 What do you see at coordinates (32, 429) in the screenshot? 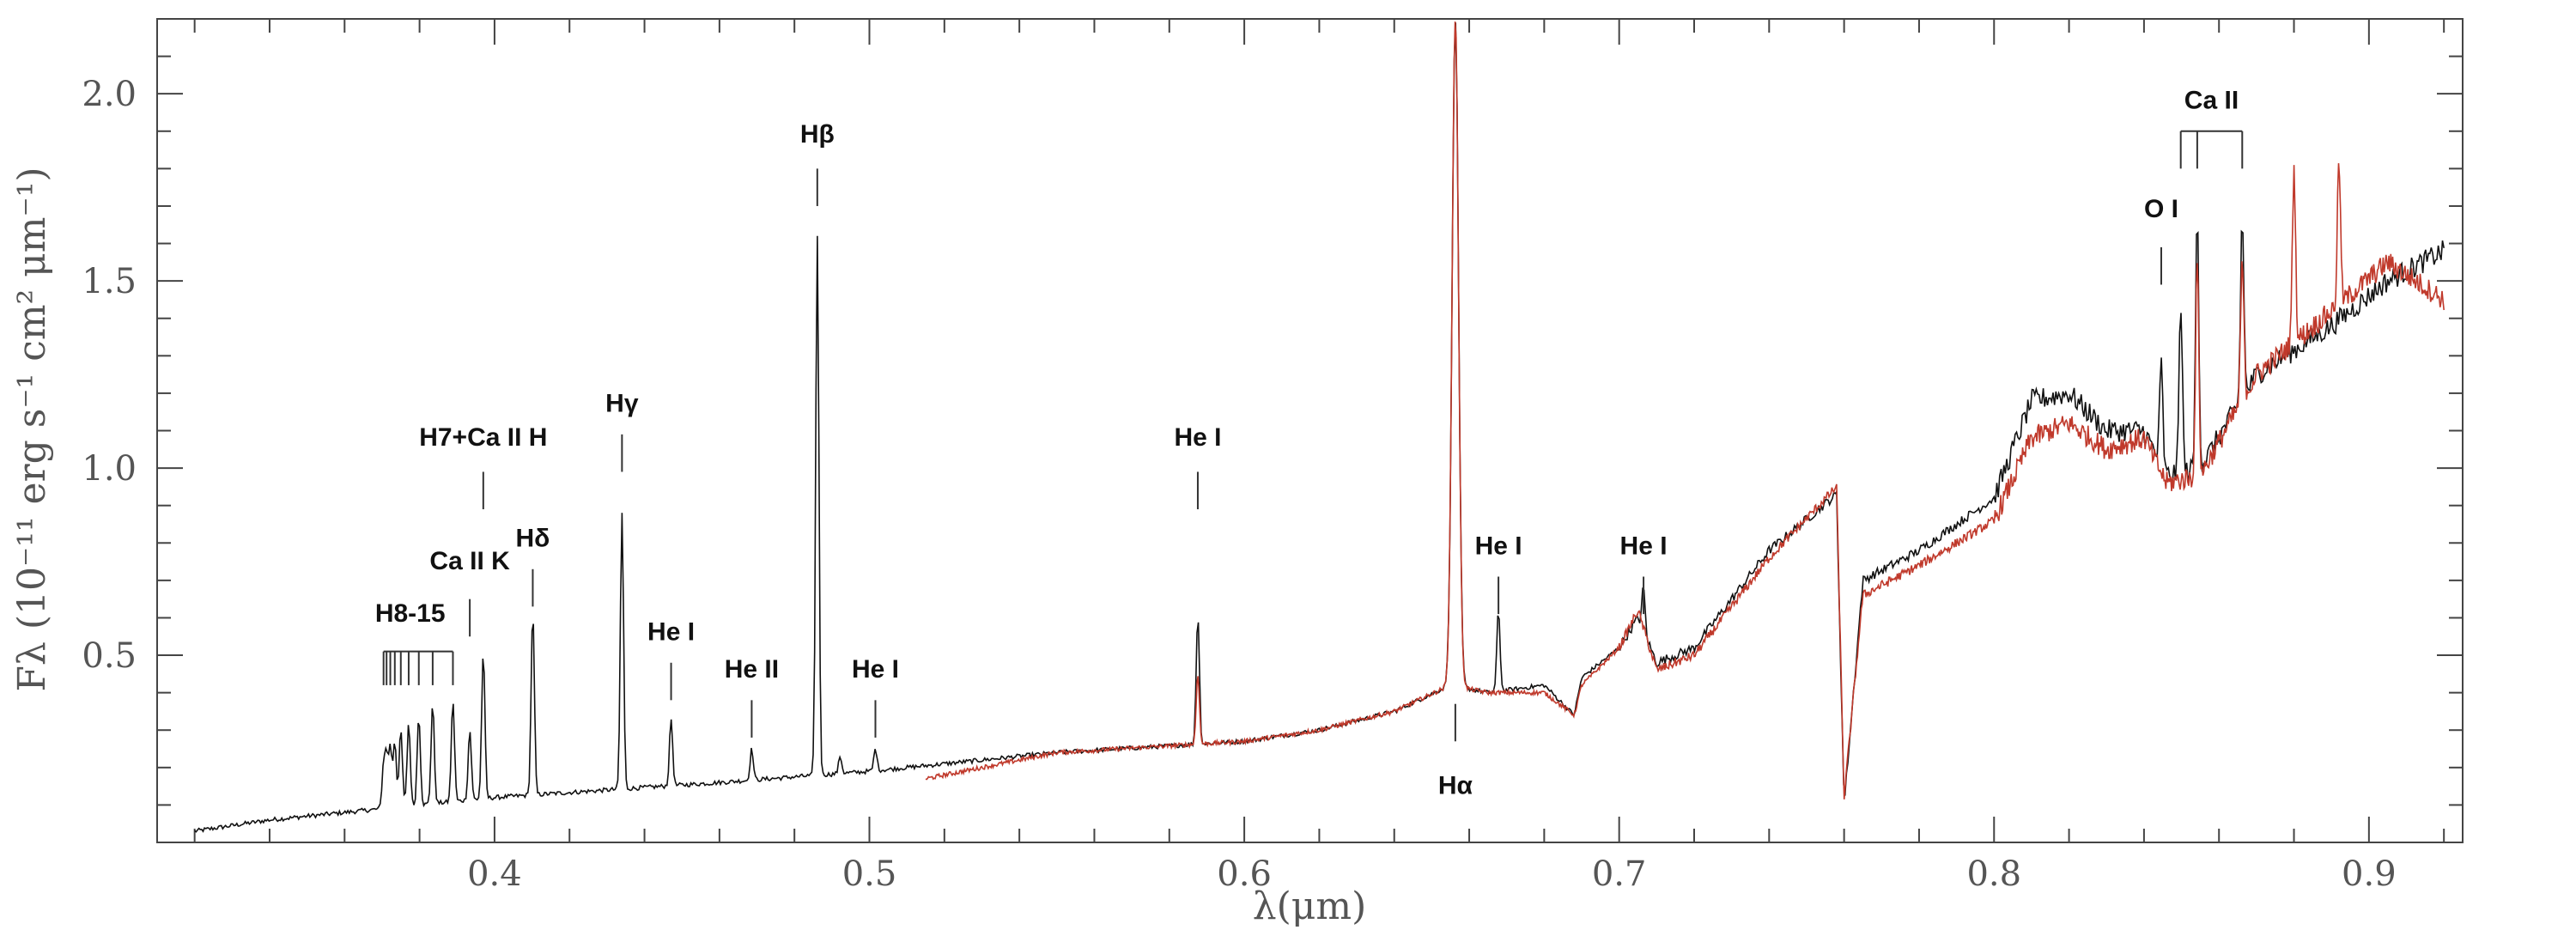
I see `y-axis-title: Fλ (10⁻¹¹ erg s⁻¹ cm² μm⁻¹)` at bounding box center [32, 429].